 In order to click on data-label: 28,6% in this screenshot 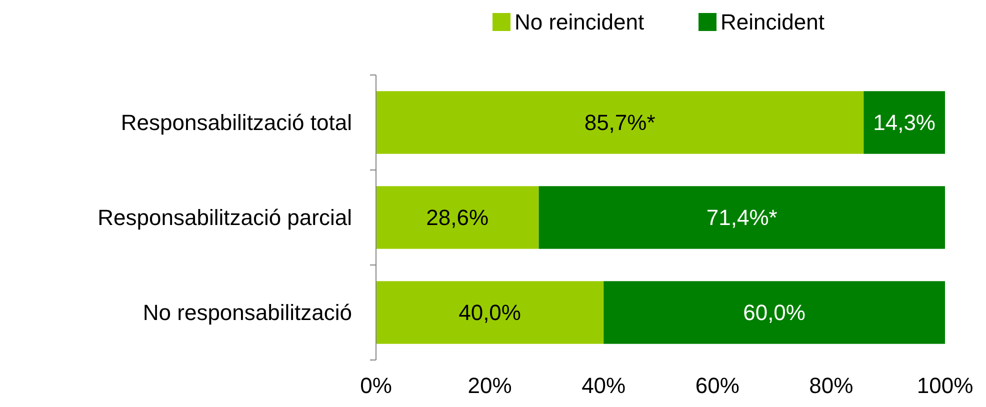, I will do `click(457, 217)`.